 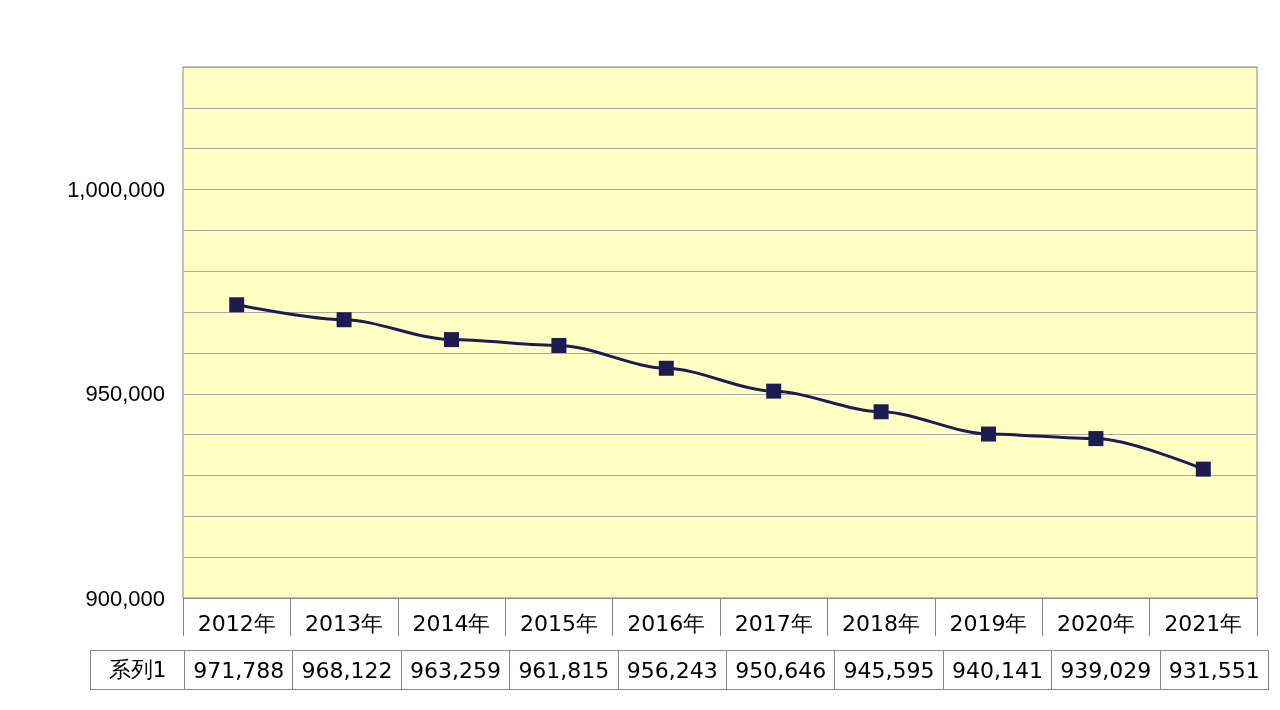 What do you see at coordinates (773, 623) in the screenshot?
I see `x-tick-label: 2017年` at bounding box center [773, 623].